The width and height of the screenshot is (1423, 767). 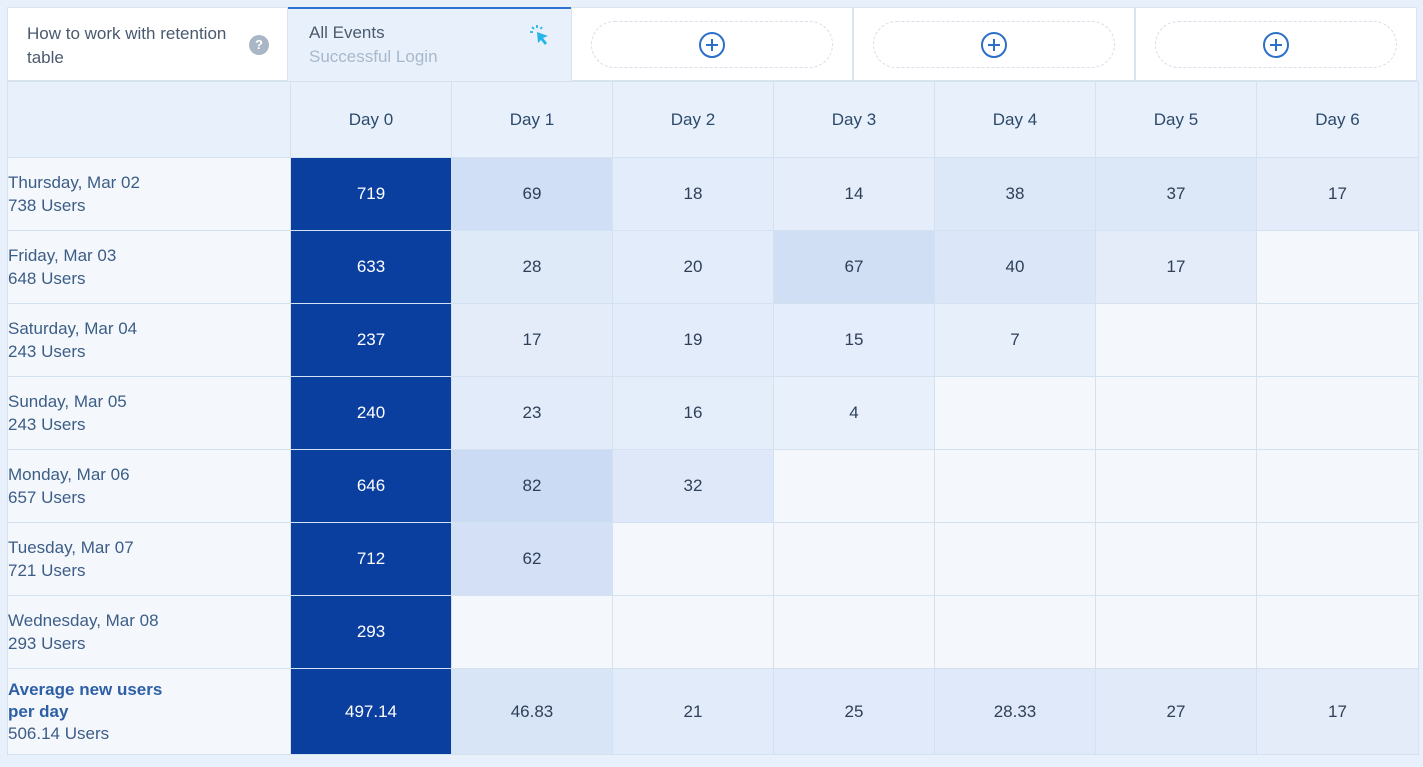 I want to click on event-title: All Events, so click(x=347, y=32).